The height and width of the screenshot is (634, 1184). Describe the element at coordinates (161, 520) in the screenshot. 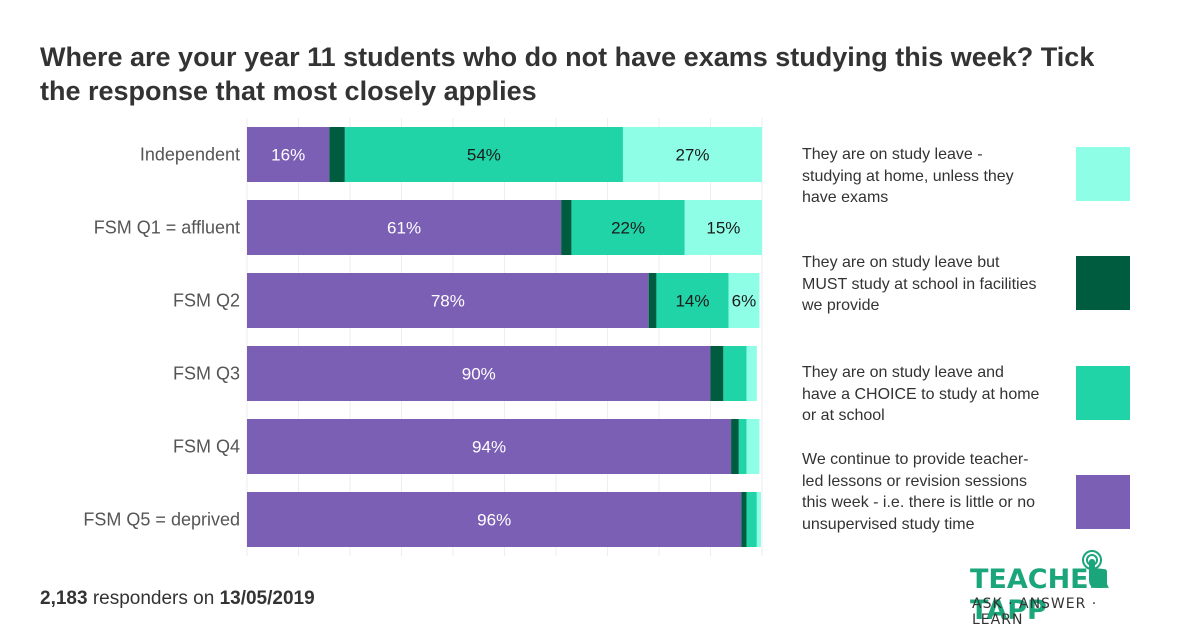

I see `category-label: FSM Q5 = deprived` at that location.